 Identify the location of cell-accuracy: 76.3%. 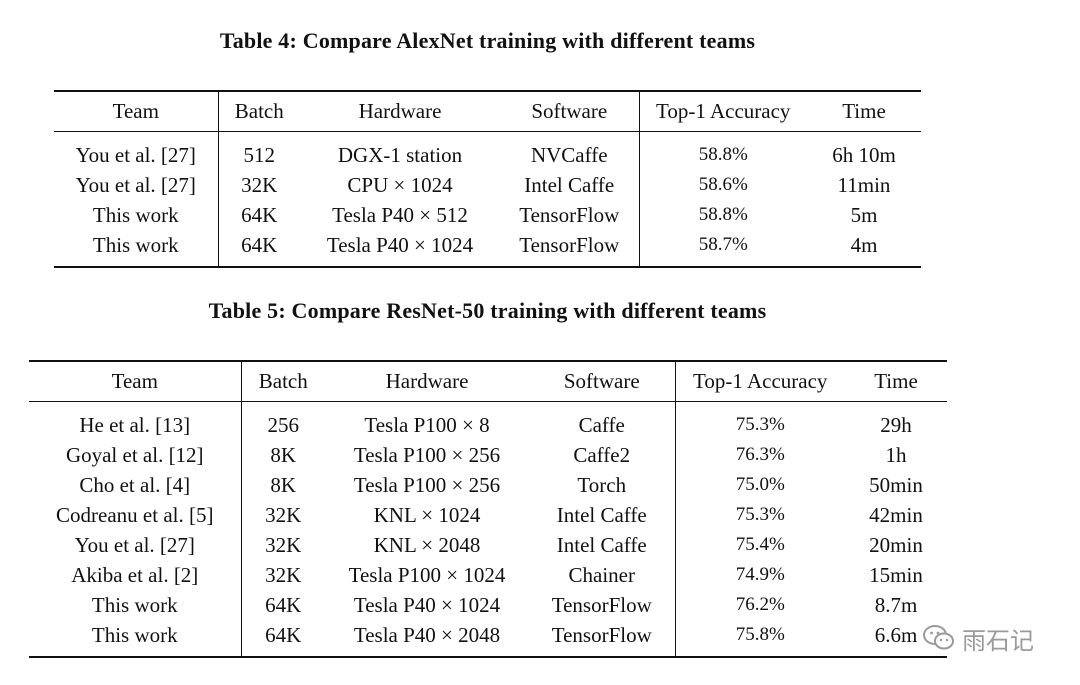
(760, 454).